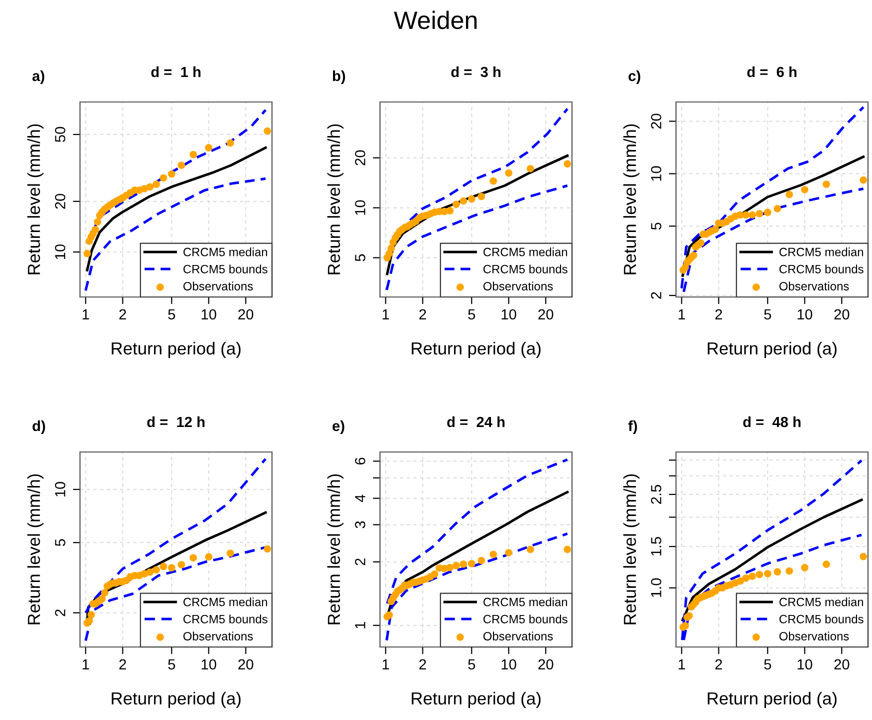 The image size is (872, 720). I want to click on y-tick-label: 1.5, so click(656, 546).